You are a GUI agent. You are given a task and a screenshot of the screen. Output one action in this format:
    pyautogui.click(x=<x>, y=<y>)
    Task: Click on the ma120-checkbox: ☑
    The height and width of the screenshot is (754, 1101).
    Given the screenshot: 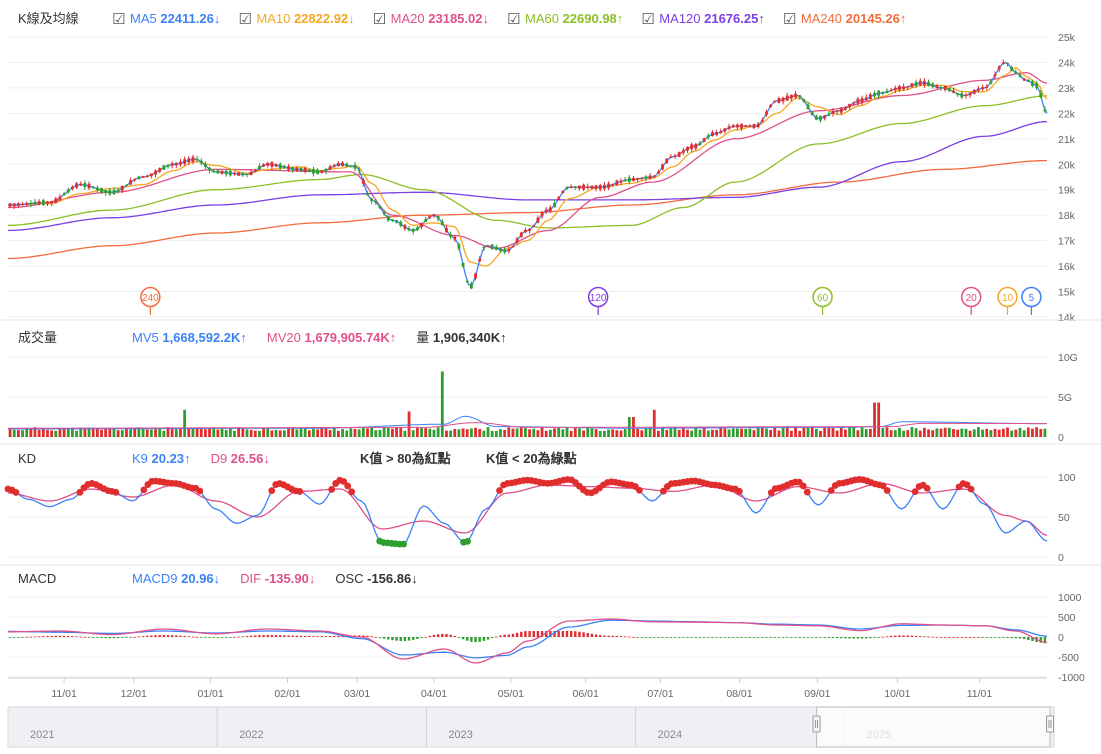 What is the action you would take?
    pyautogui.click(x=647, y=19)
    